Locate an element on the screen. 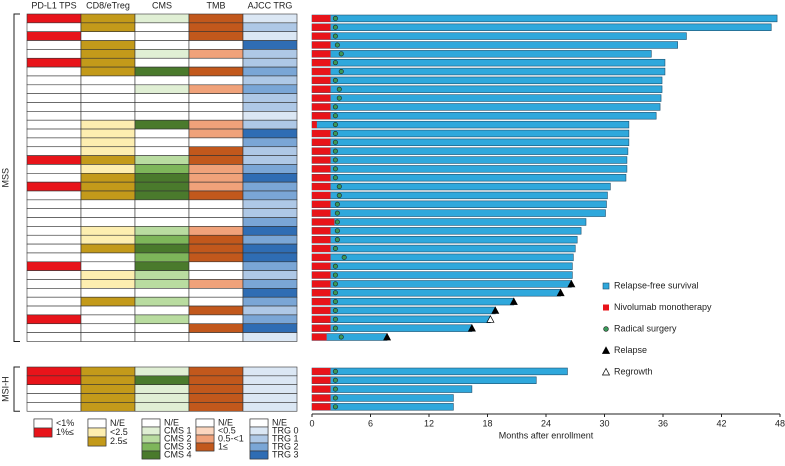 The height and width of the screenshot is (466, 785). legend-label: 1≤ is located at coordinates (223, 446).